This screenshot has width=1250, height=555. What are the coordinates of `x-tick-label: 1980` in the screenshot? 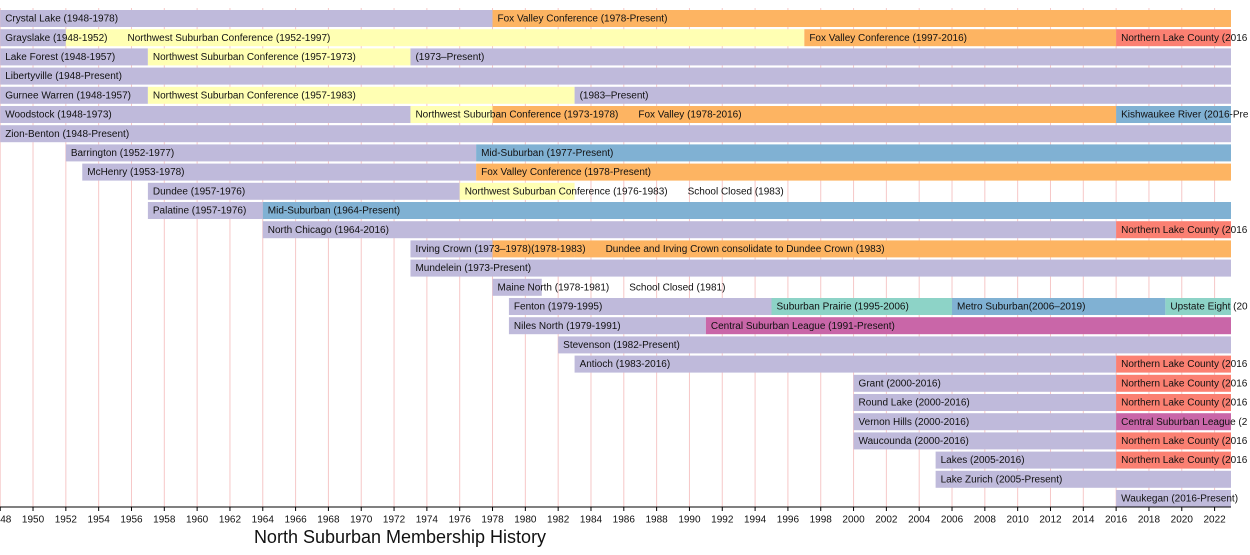 It's located at (525, 520).